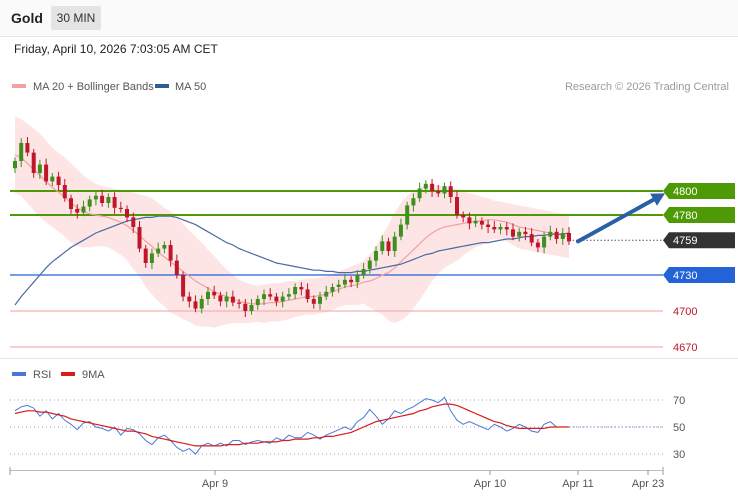 Image resolution: width=738 pixels, height=500 pixels. What do you see at coordinates (616, 220) in the screenshot?
I see `forecast-arrow-shaft` at bounding box center [616, 220].